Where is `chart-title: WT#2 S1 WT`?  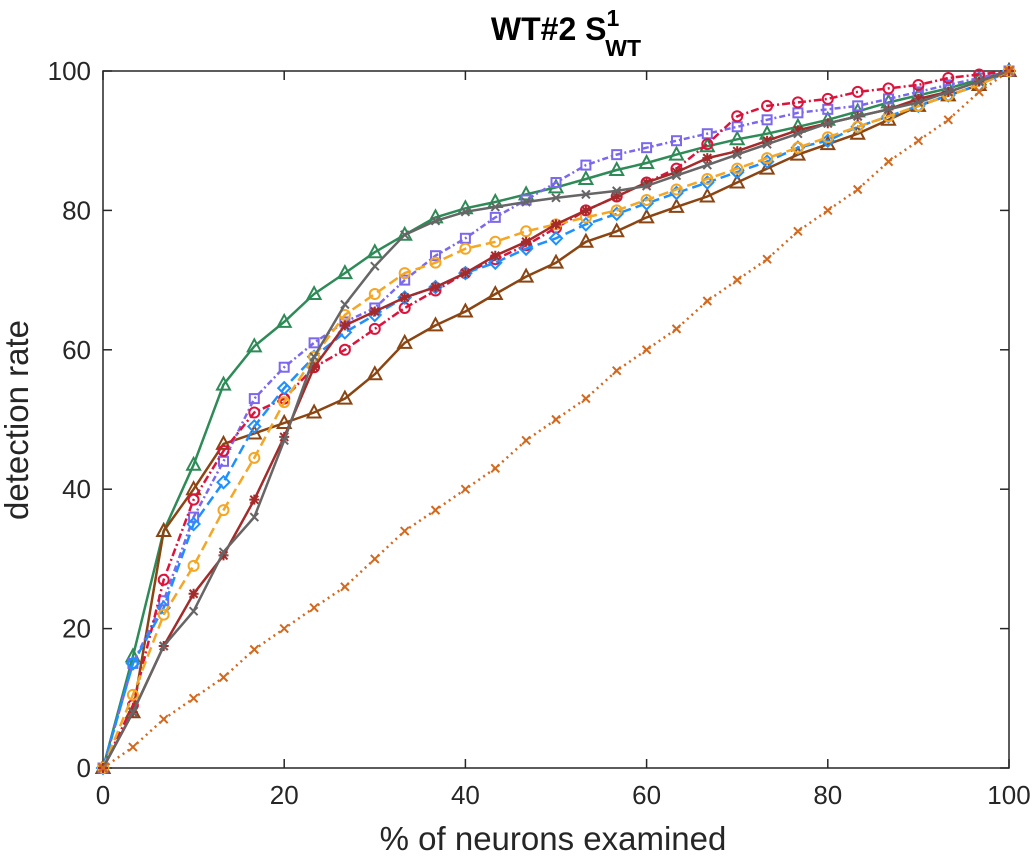
chart-title: WT#2 S1 WT is located at coordinates (566, 33).